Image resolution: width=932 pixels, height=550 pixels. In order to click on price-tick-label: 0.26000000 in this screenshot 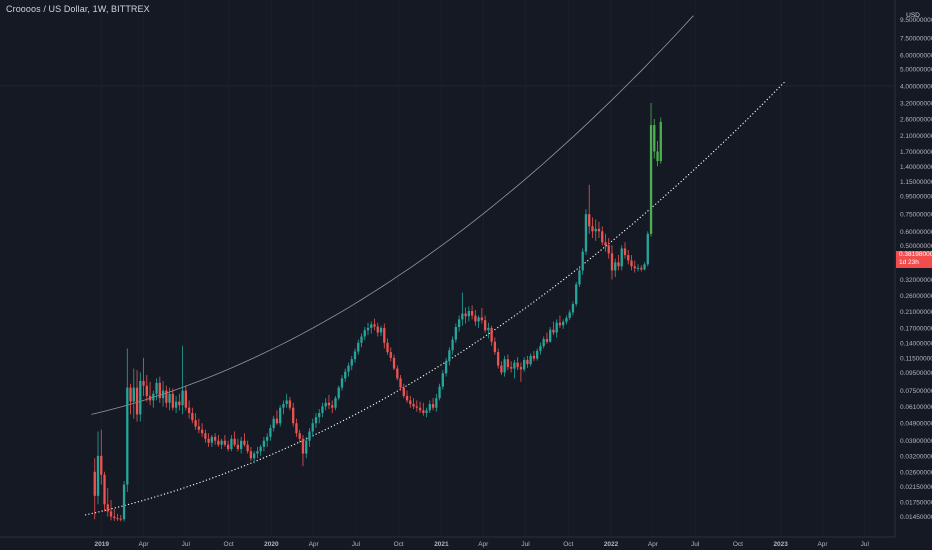, I will do `click(916, 296)`.